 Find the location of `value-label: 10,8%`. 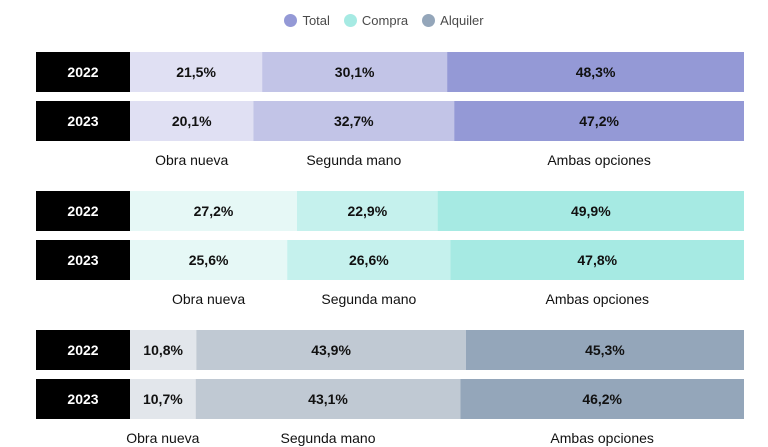

value-label: 10,8% is located at coordinates (163, 350).